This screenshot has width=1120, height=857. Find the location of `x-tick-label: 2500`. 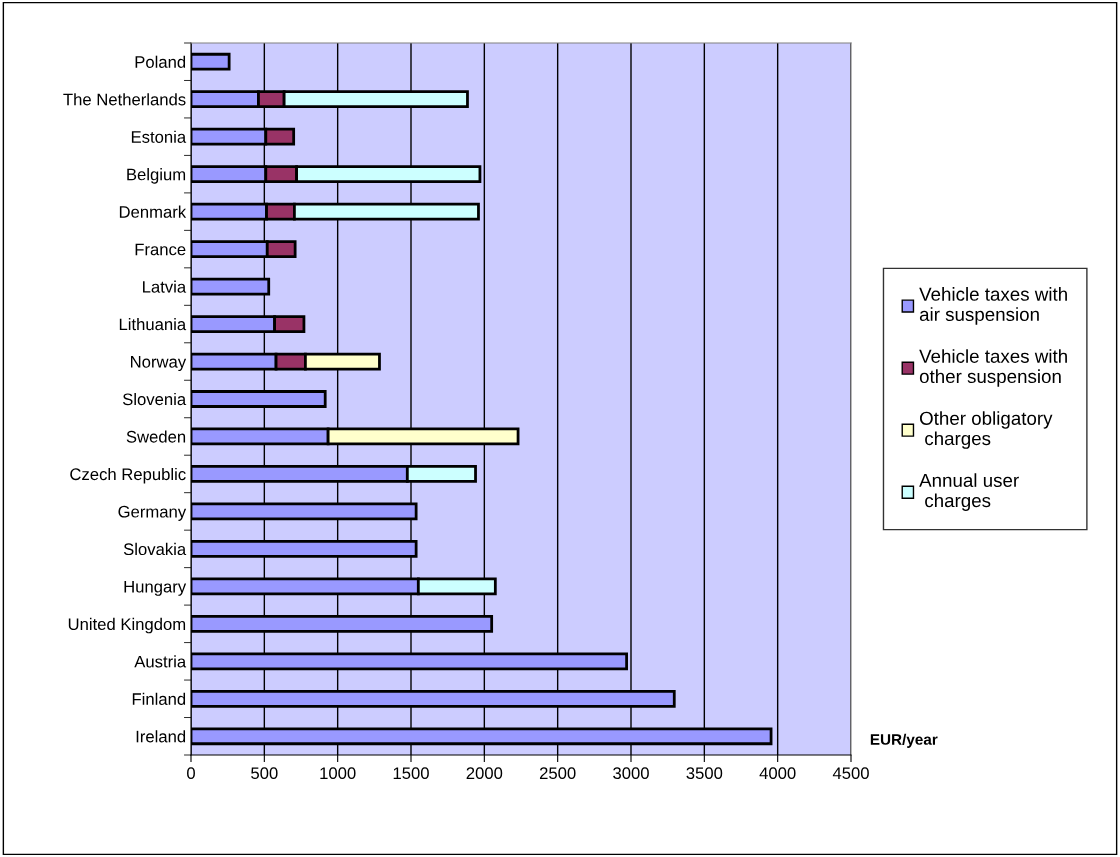

x-tick-label: 2500 is located at coordinates (557, 773).